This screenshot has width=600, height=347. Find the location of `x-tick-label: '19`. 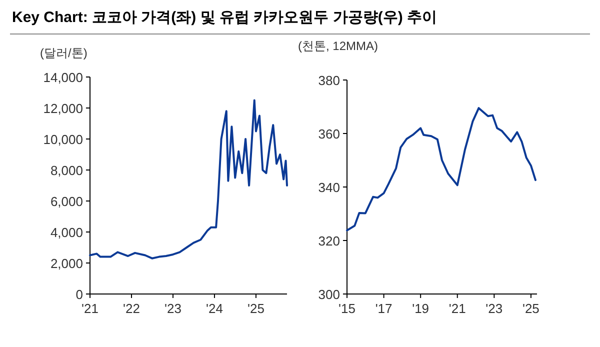

x-tick-label: '19 is located at coordinates (421, 308).